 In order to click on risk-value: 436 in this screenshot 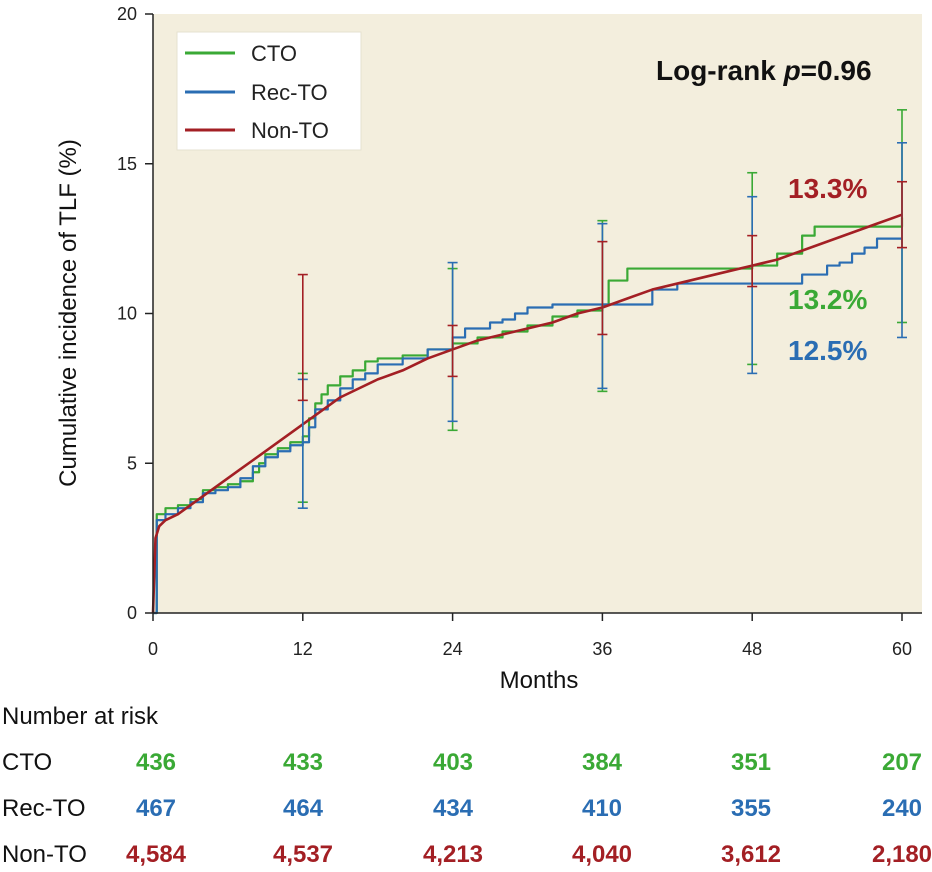, I will do `click(156, 762)`.